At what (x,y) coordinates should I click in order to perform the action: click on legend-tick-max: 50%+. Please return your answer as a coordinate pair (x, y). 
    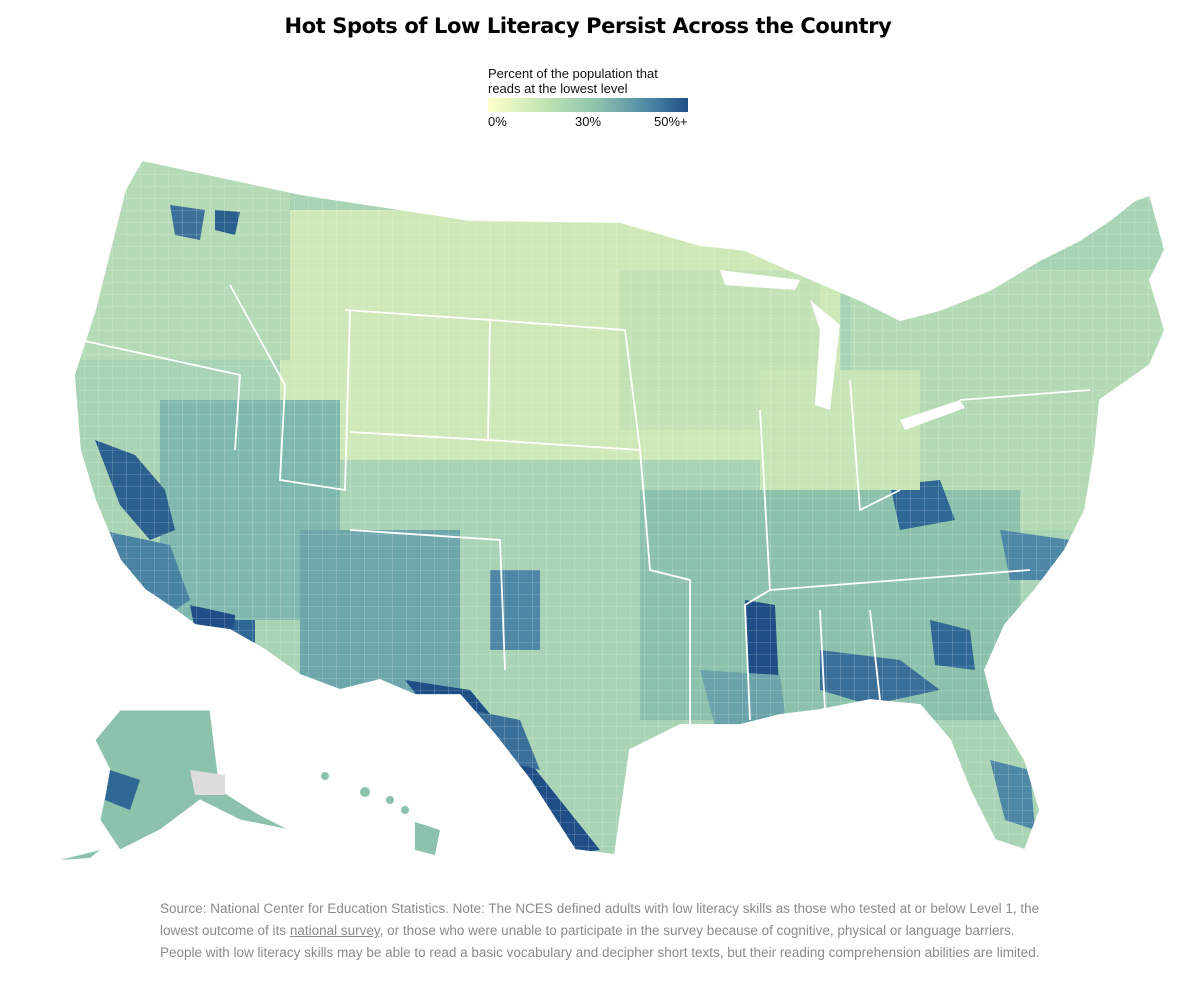
    Looking at the image, I should click on (671, 121).